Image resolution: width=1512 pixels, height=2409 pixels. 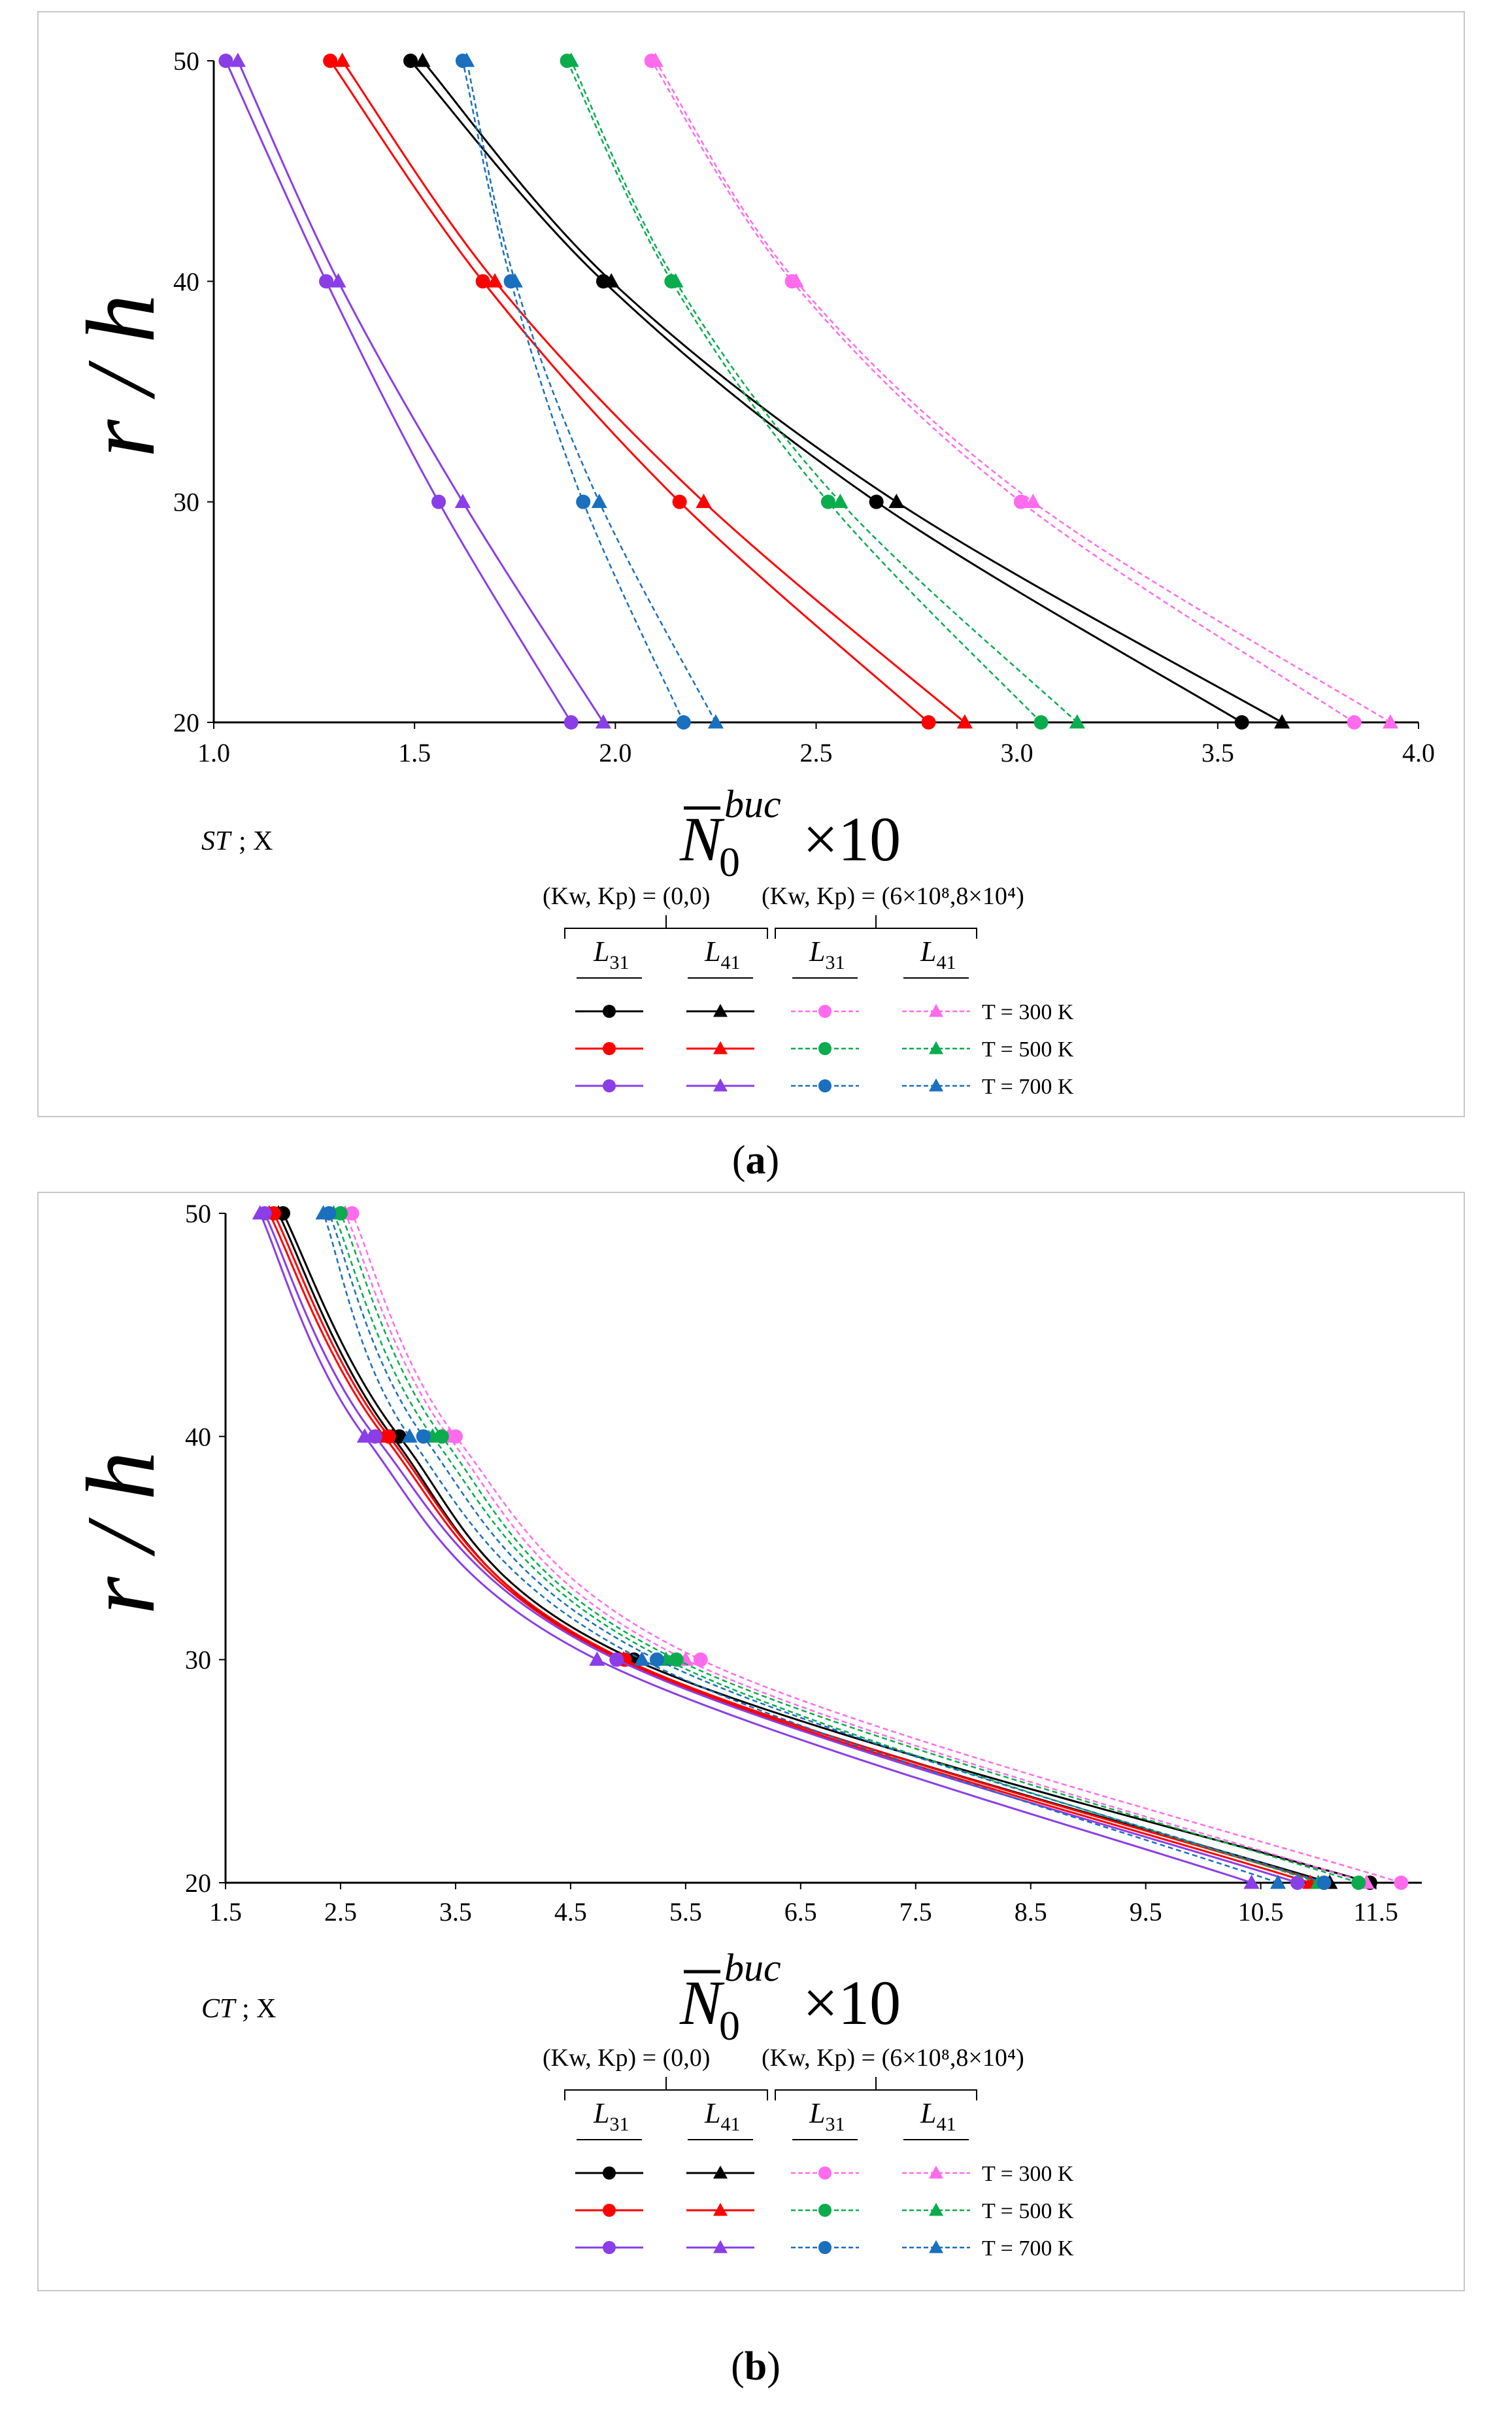 What do you see at coordinates (752, 1967) in the screenshot?
I see `panel-b-xlabel-sup: buc` at bounding box center [752, 1967].